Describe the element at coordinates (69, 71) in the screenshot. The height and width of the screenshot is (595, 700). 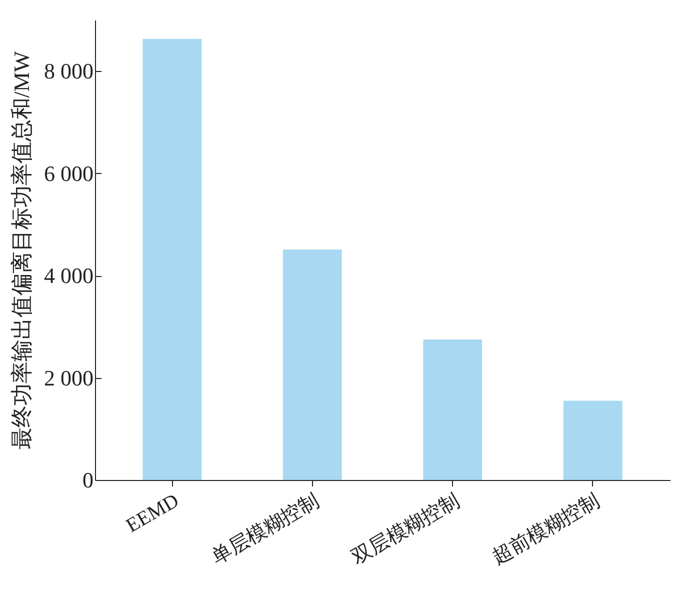
I see `y-tick-label: 8 000` at that location.